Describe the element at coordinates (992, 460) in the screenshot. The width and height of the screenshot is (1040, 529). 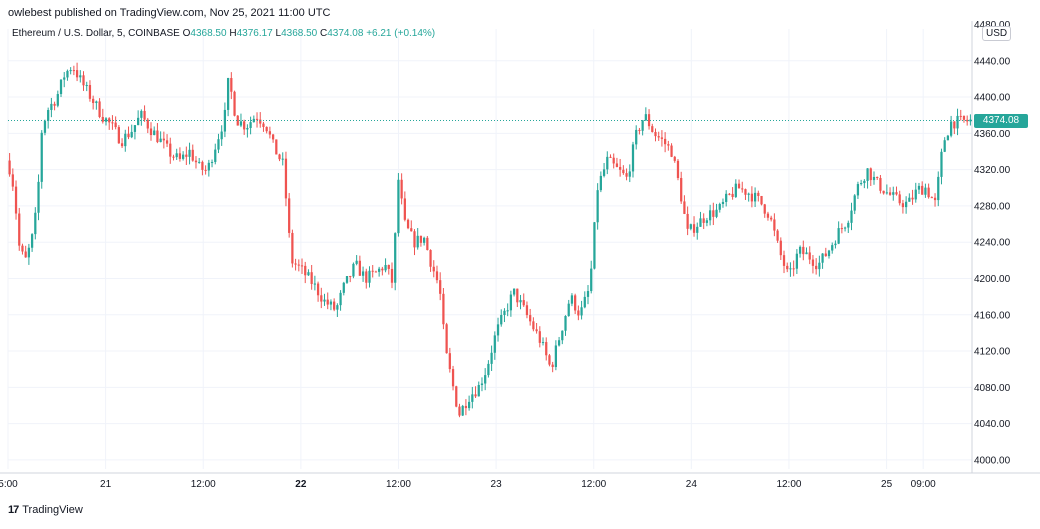
I see `y-tick-label: 4000.00` at that location.